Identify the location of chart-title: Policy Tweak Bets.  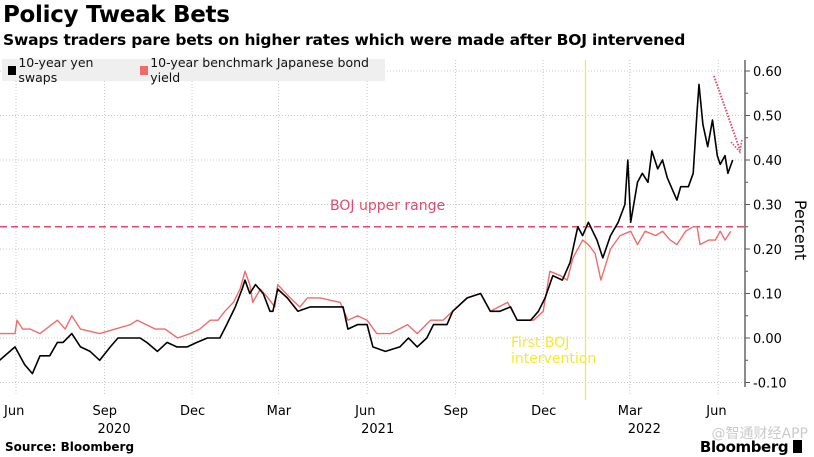
(116, 15).